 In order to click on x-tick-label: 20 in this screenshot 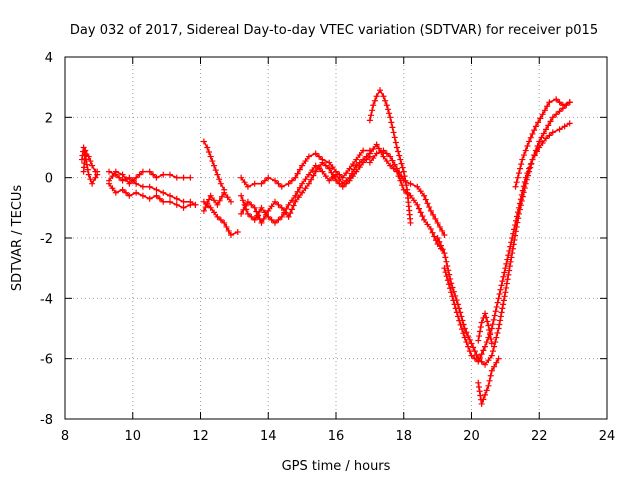, I will do `click(471, 436)`.